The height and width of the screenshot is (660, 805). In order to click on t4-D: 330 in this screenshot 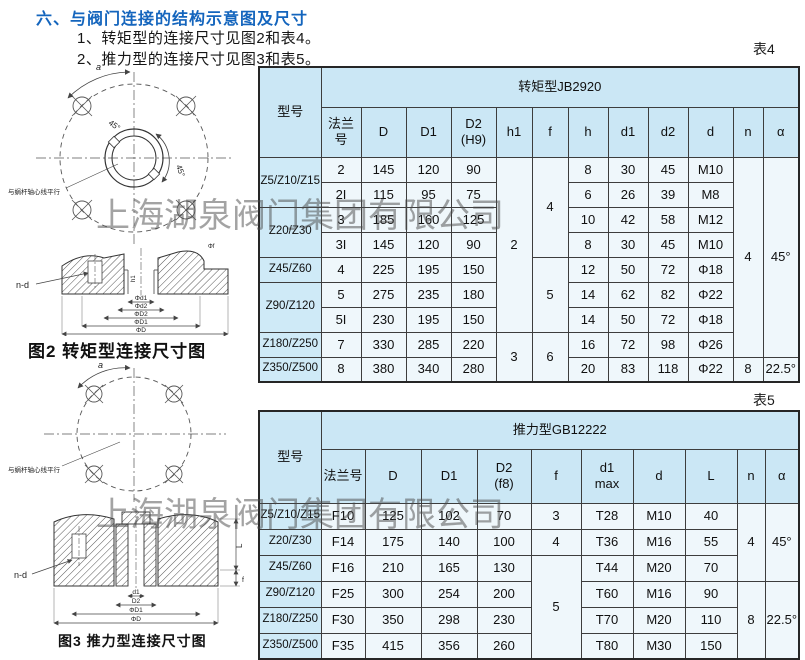, I will do `click(383, 344)`.